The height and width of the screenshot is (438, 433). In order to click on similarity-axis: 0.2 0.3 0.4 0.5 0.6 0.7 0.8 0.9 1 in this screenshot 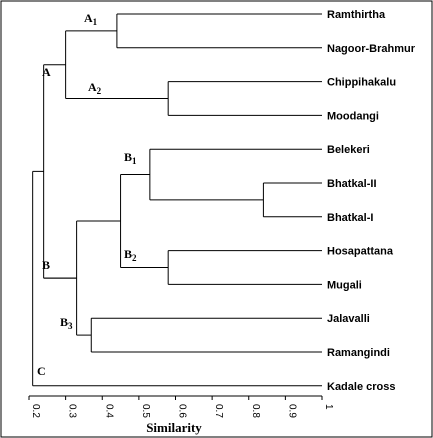, I will do `click(181, 406)`.